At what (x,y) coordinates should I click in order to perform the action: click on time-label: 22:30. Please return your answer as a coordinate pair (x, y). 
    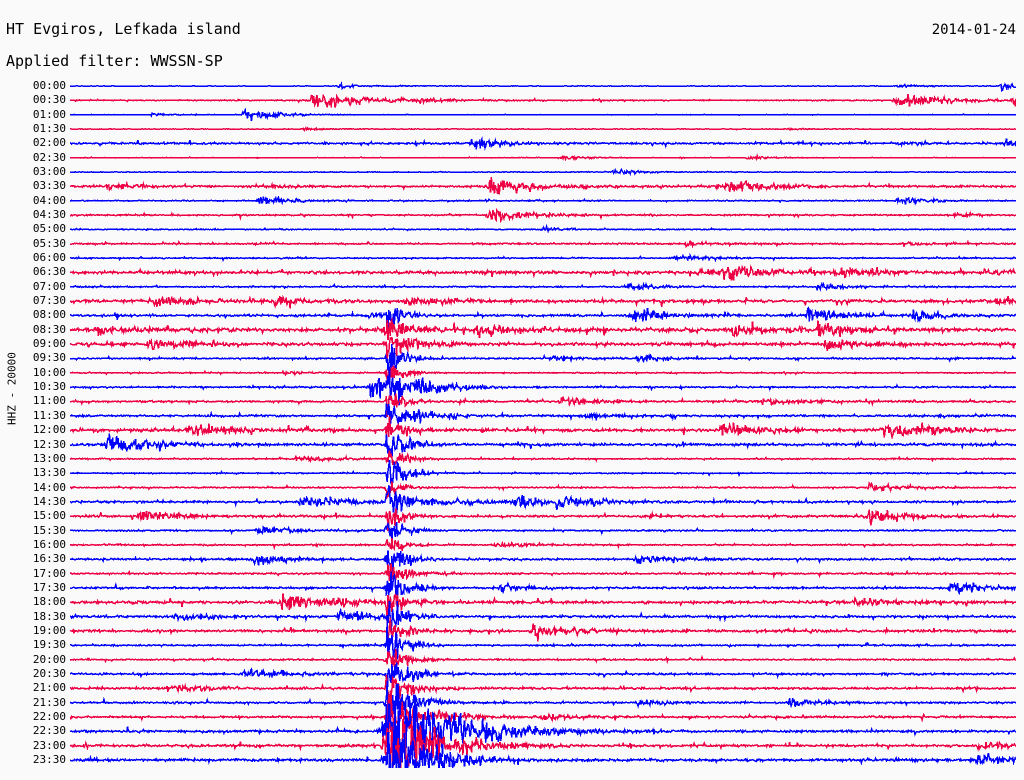
    Looking at the image, I should click on (49, 731).